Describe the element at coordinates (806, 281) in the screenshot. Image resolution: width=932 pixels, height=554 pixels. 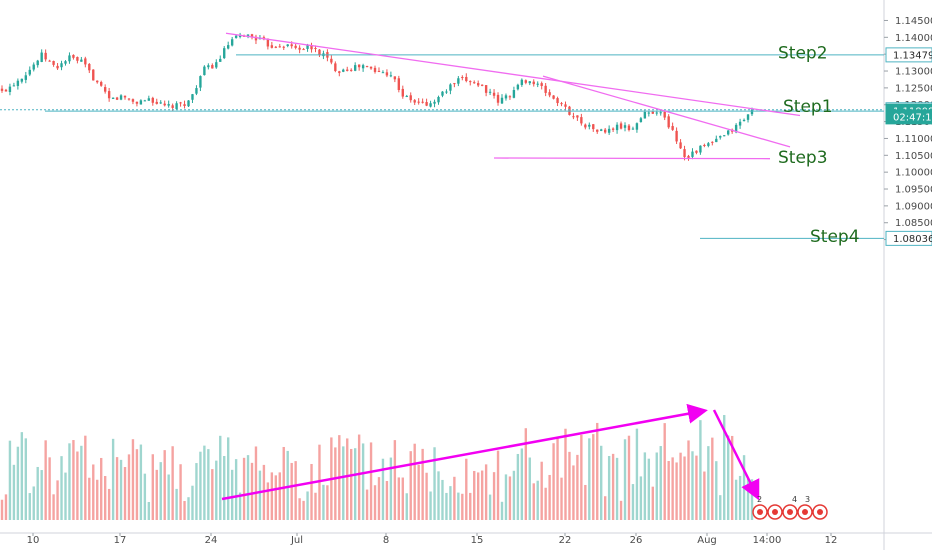
I see `annotation-layer: 2 4 3 Step1 Step2 Step3 Step4` at that location.